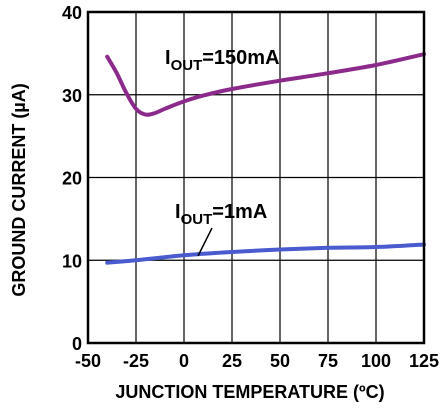 The image size is (443, 410). What do you see at coordinates (221, 214) in the screenshot?
I see `annotation-iout-1ma: IOUT=1mA` at bounding box center [221, 214].